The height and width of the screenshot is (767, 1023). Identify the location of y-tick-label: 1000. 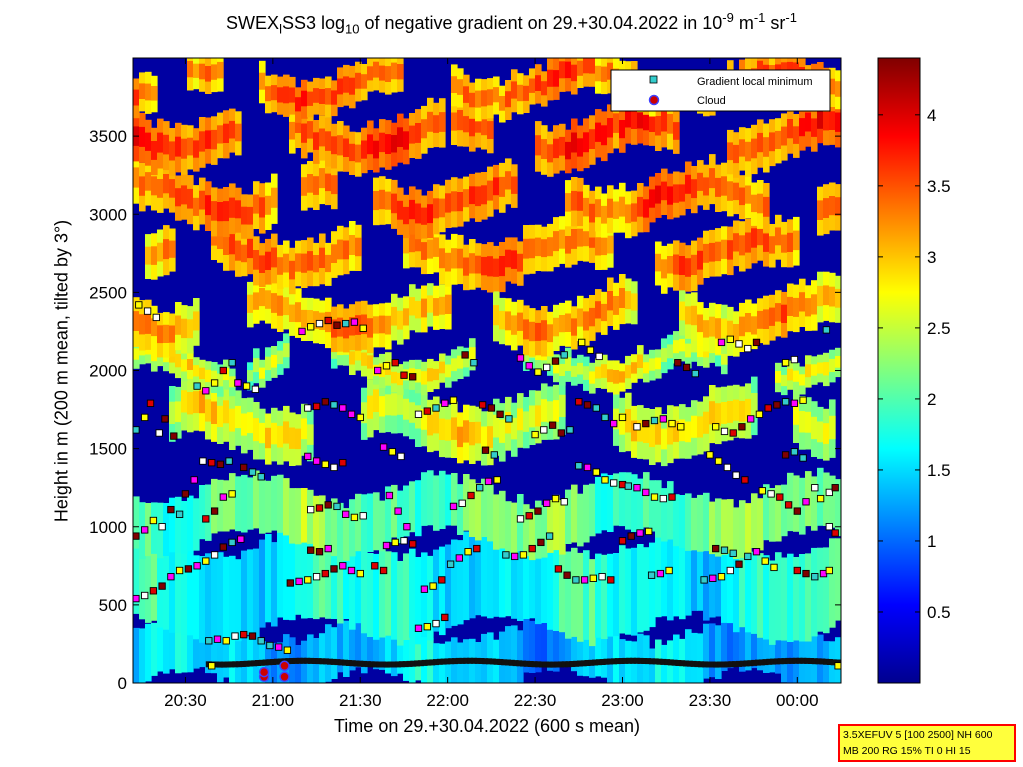
(108, 527).